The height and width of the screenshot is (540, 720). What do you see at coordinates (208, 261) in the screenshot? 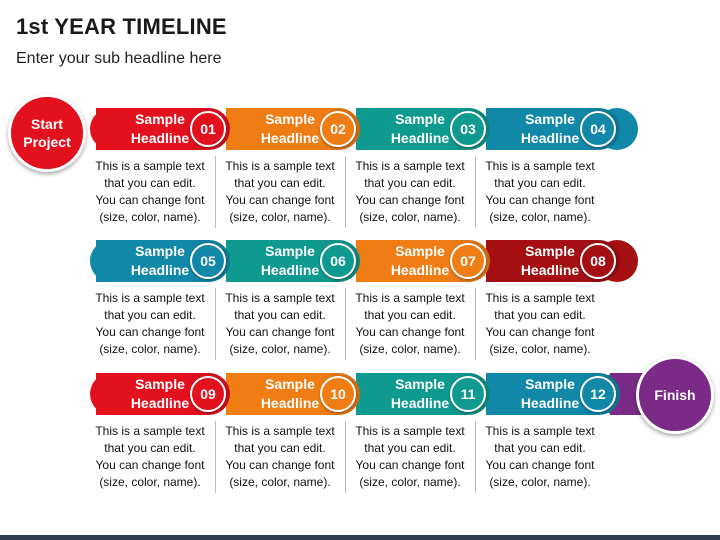
I see `step-number-badge: 05` at bounding box center [208, 261].